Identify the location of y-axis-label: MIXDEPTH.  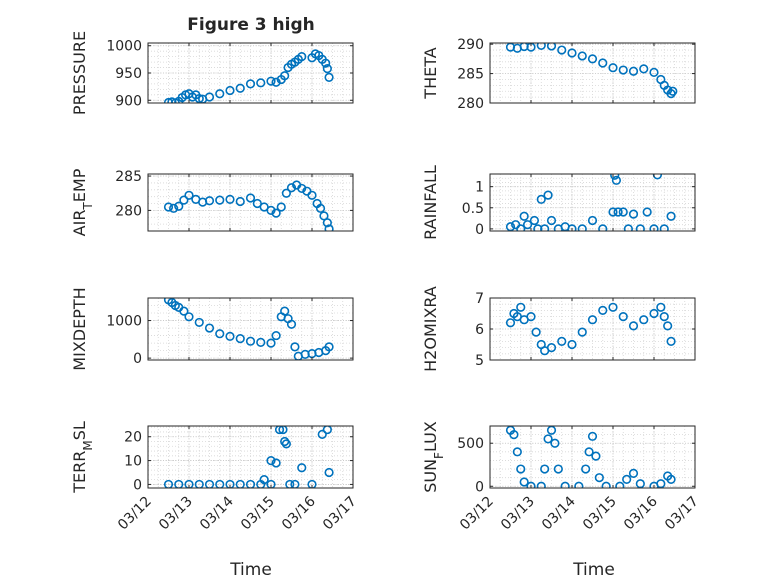
(79, 328).